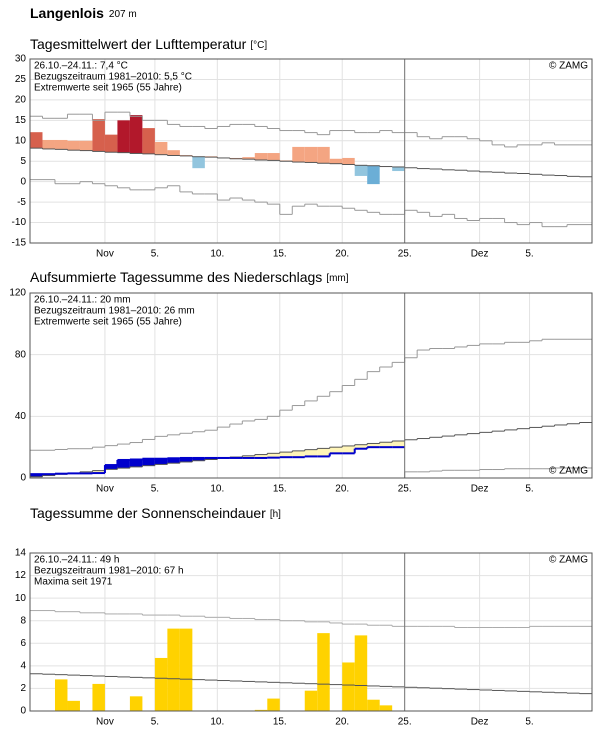  I want to click on y-tick-label: -10, so click(19, 222).